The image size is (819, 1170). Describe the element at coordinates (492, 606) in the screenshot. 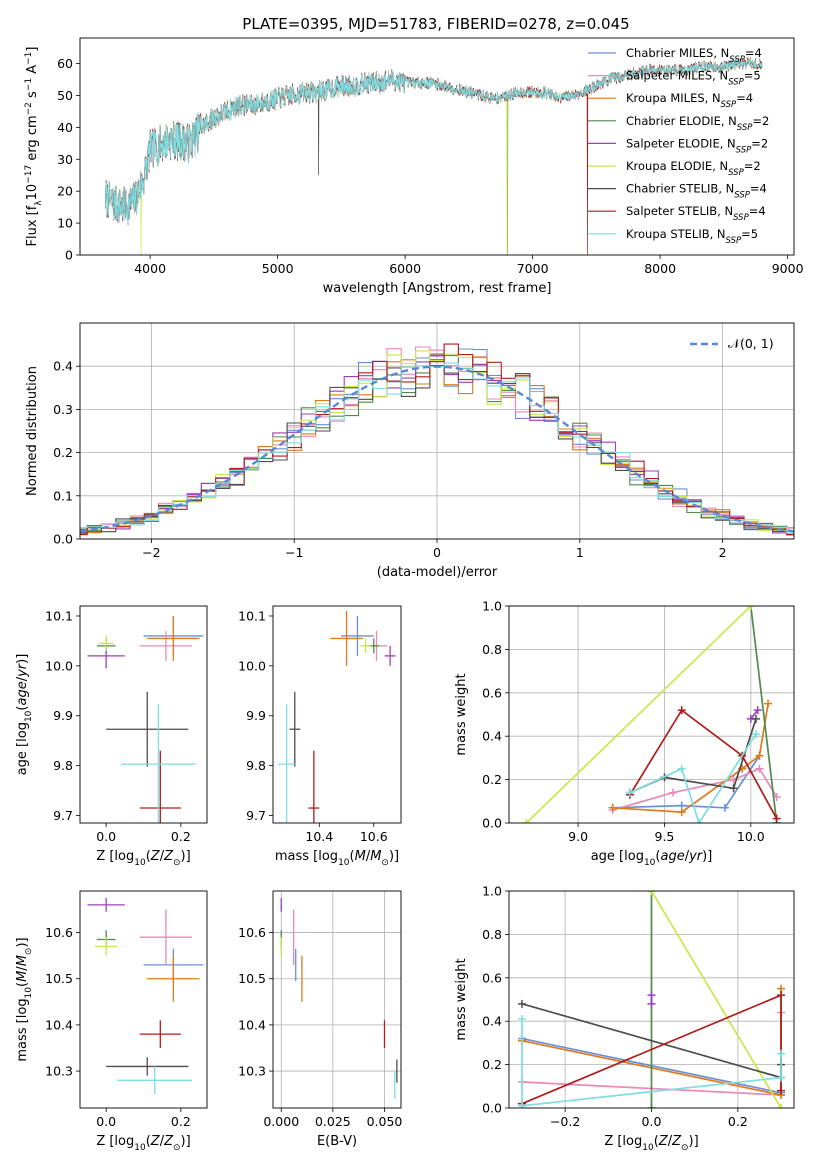

I see `y-tick-label: 1.0` at that location.